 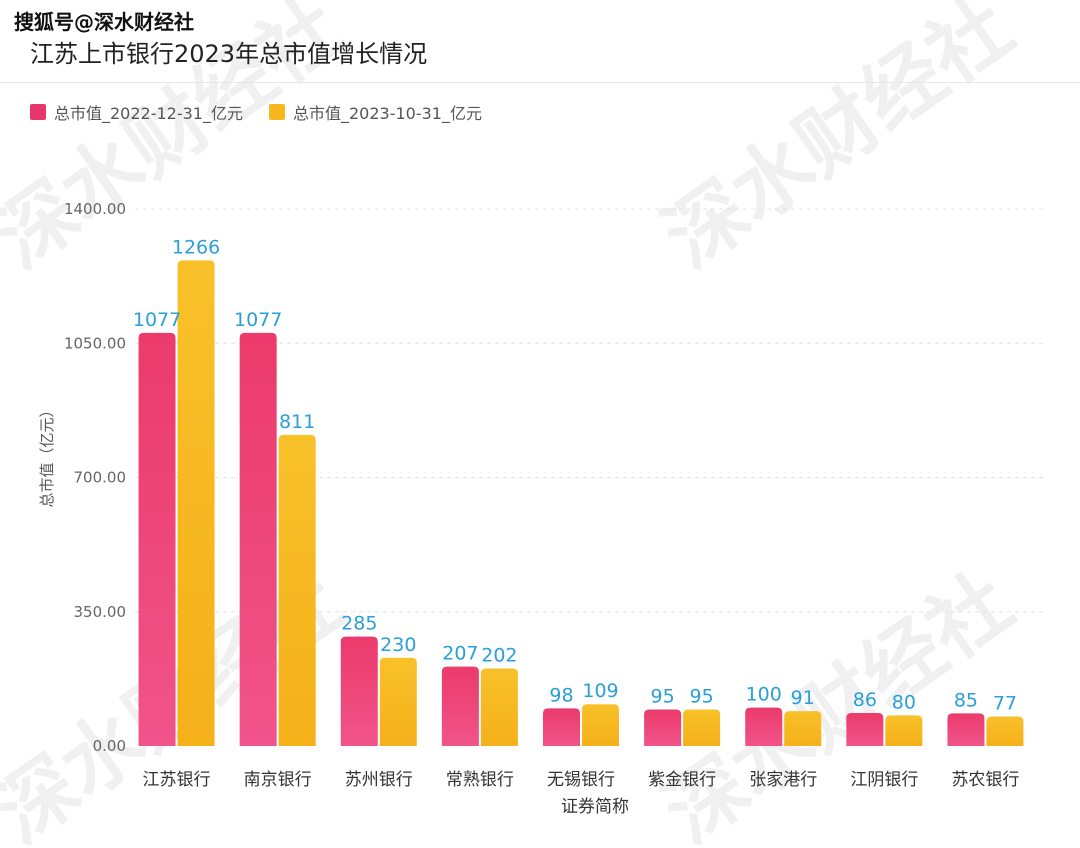 What do you see at coordinates (379, 780) in the screenshot?
I see `category-label: 苏州银行` at bounding box center [379, 780].